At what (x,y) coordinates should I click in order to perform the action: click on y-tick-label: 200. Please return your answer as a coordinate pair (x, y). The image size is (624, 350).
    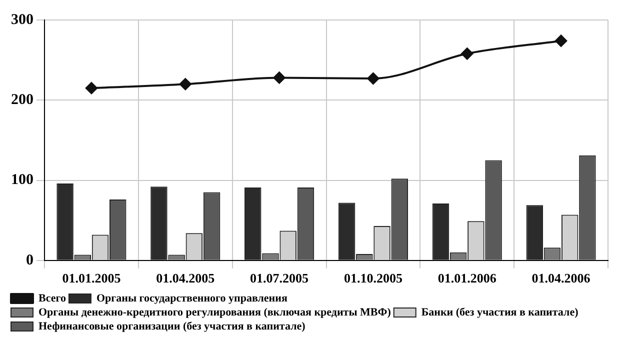
    Looking at the image, I should click on (22, 100).